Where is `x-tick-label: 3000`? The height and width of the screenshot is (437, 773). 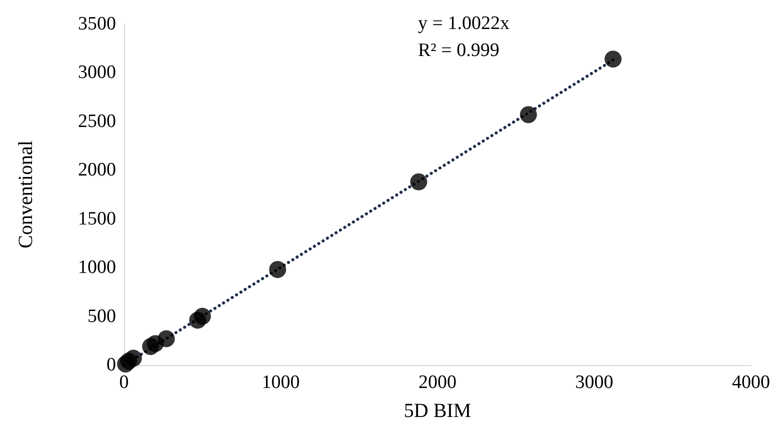
x-tick-label: 3000 is located at coordinates (594, 382).